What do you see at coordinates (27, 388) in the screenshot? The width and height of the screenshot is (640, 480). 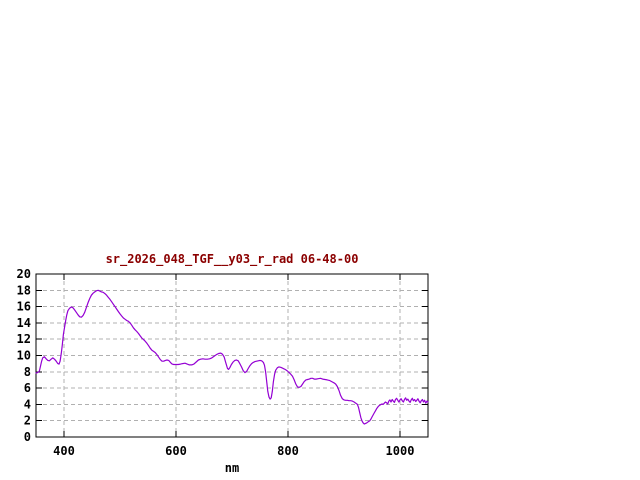 I see `y-tick-label: 6` at bounding box center [27, 388].